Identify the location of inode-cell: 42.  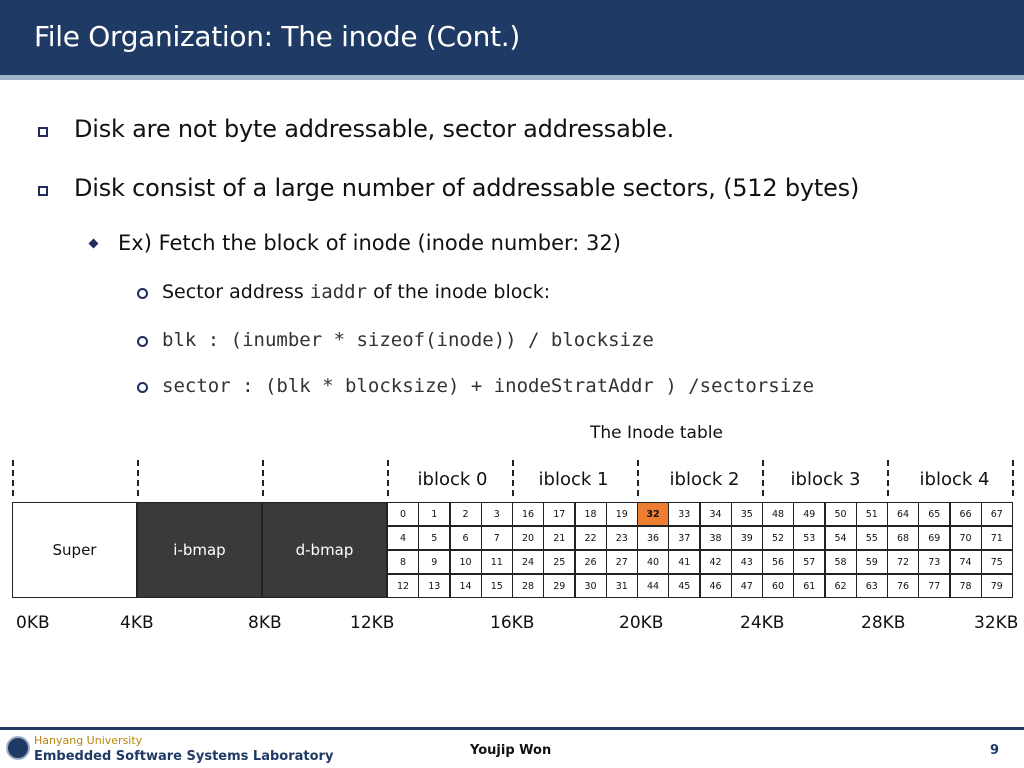
(715, 562).